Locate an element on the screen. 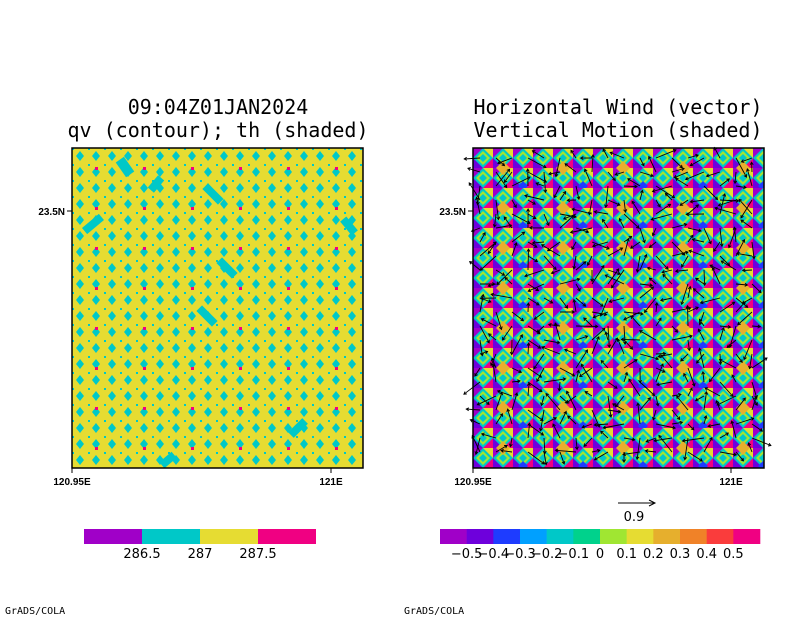 This screenshot has height=618, width=800. right-colorbar-label: −0.4 is located at coordinates (494, 554).